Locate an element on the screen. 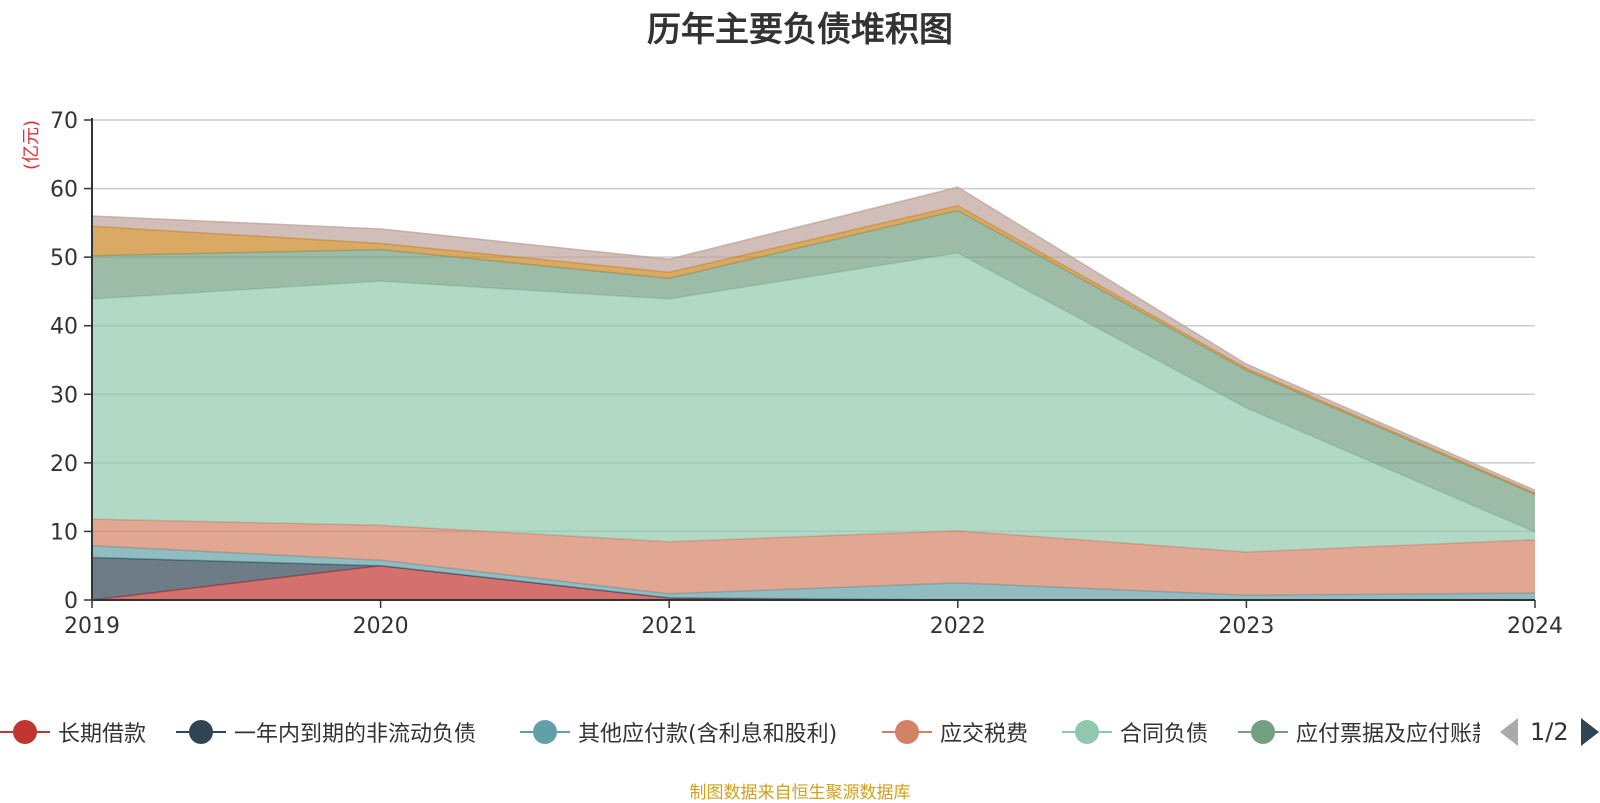 The height and width of the screenshot is (803, 1600). legend-item-2: 其他应付款(含利息和股利) is located at coordinates (678, 732).